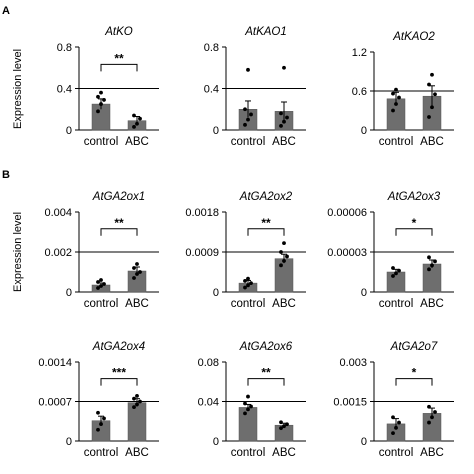  What do you see at coordinates (414, 232) in the screenshot?
I see `chart6-significance-bracket` at bounding box center [414, 232].